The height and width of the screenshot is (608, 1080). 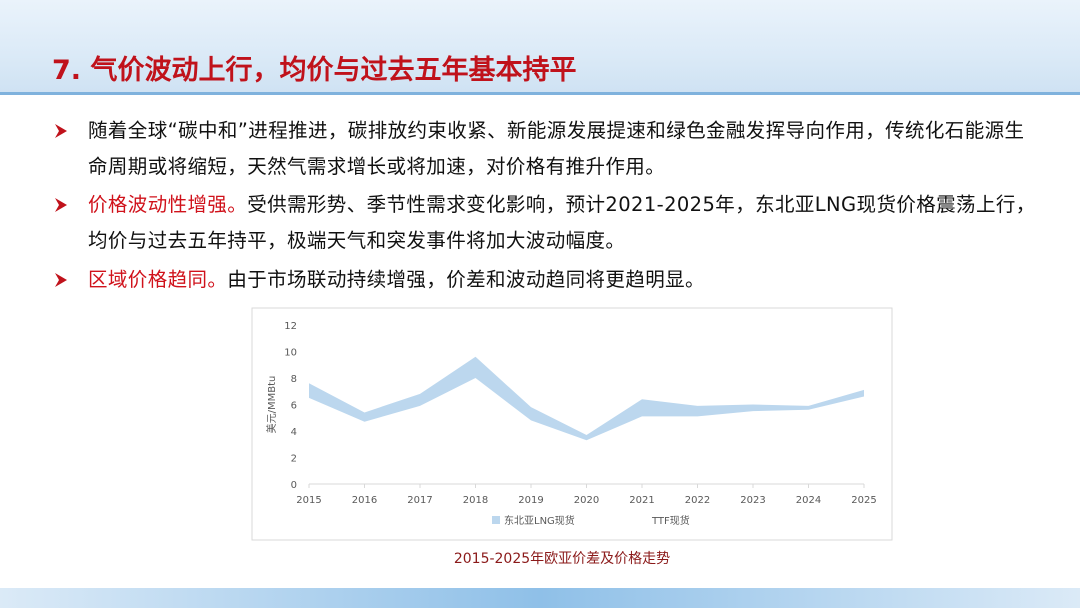 What do you see at coordinates (308, 500) in the screenshot?
I see `x-tick-label: 2015` at bounding box center [308, 500].